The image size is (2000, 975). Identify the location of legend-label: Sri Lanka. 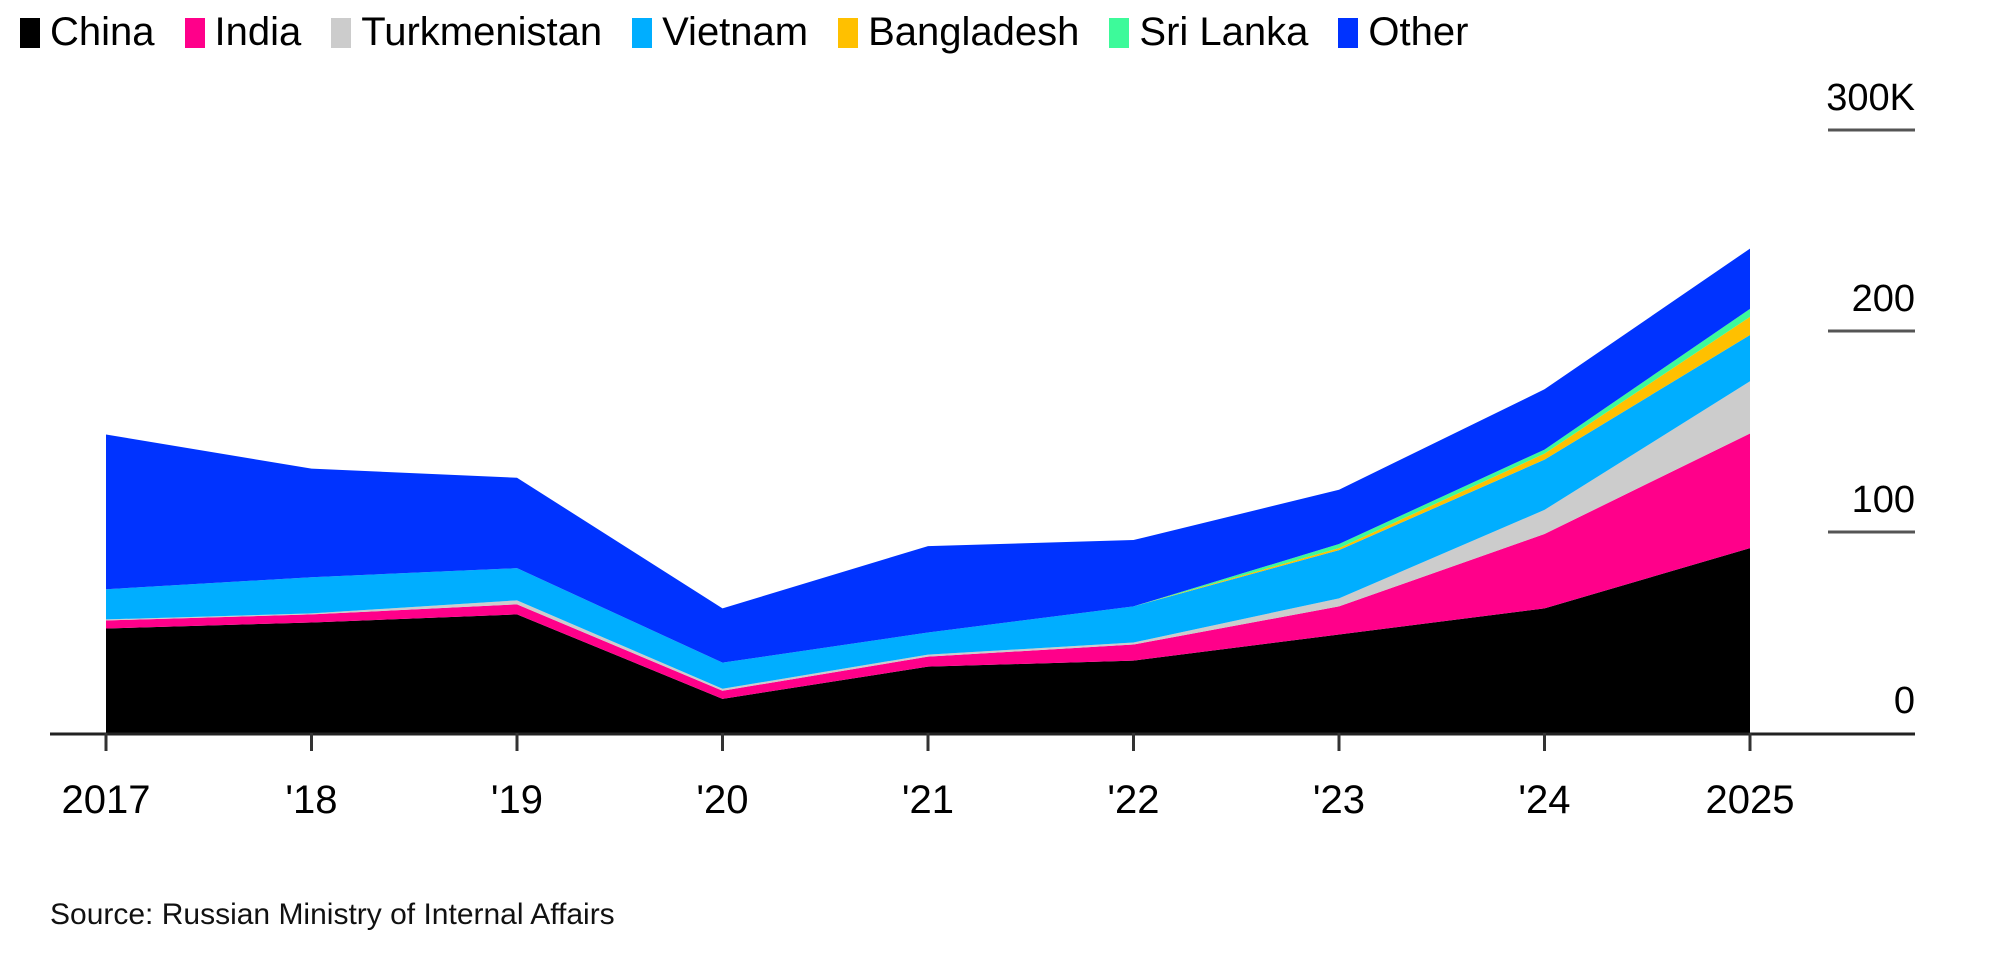
(1224, 32).